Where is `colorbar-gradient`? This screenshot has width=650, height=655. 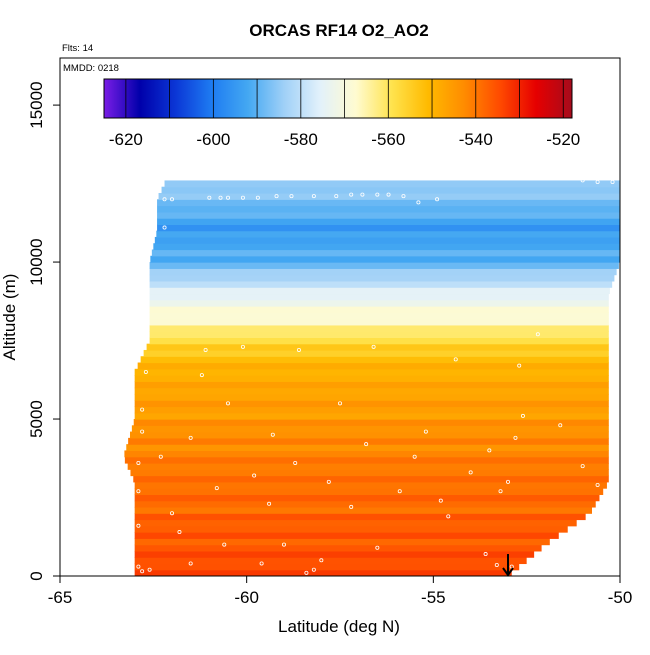 colorbar-gradient is located at coordinates (338, 98).